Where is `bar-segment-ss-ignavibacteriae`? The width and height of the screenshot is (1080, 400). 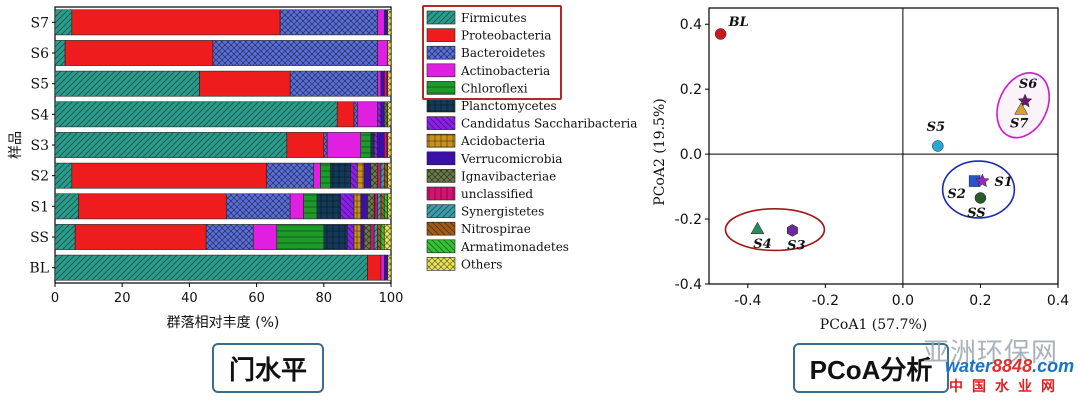
bar-segment-ss-ignavibacteriae is located at coordinates (367, 237).